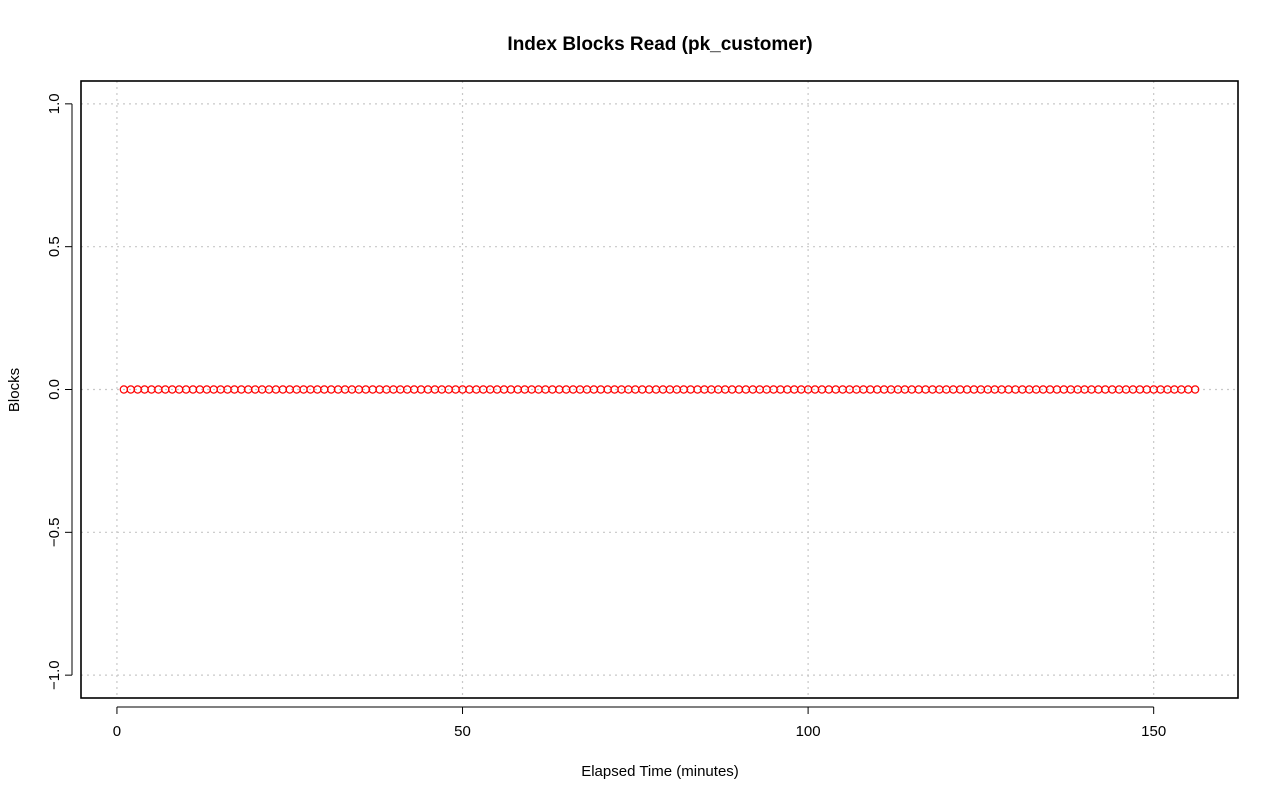 The width and height of the screenshot is (1280, 801). I want to click on y-tick-label-2: 0.0, so click(54, 389).